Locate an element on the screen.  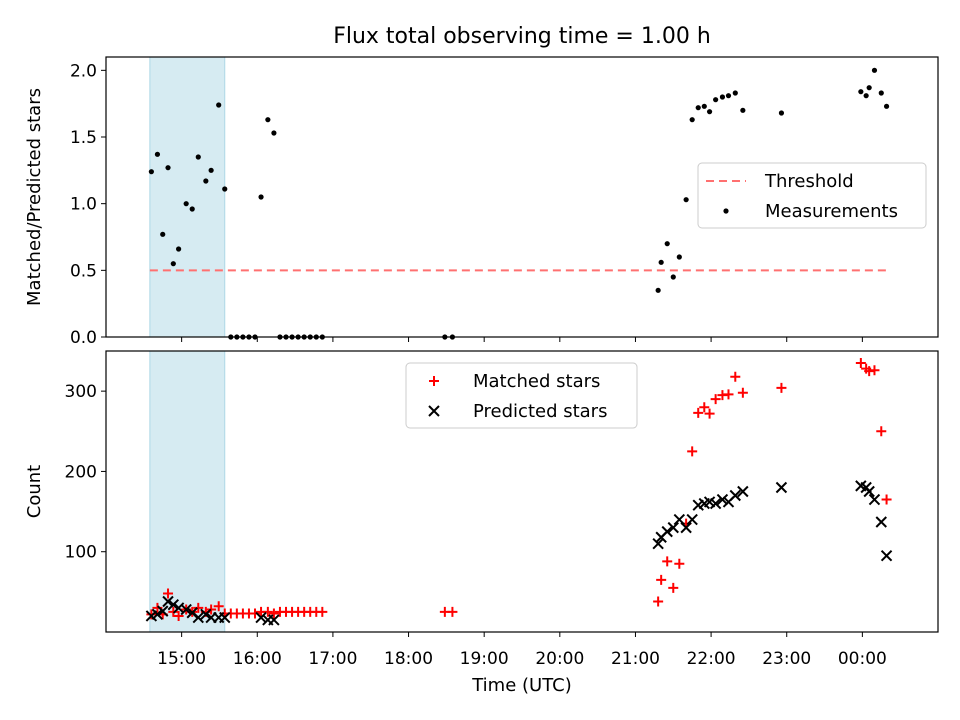
x-tick-label: 19:00 is located at coordinates (484, 659).